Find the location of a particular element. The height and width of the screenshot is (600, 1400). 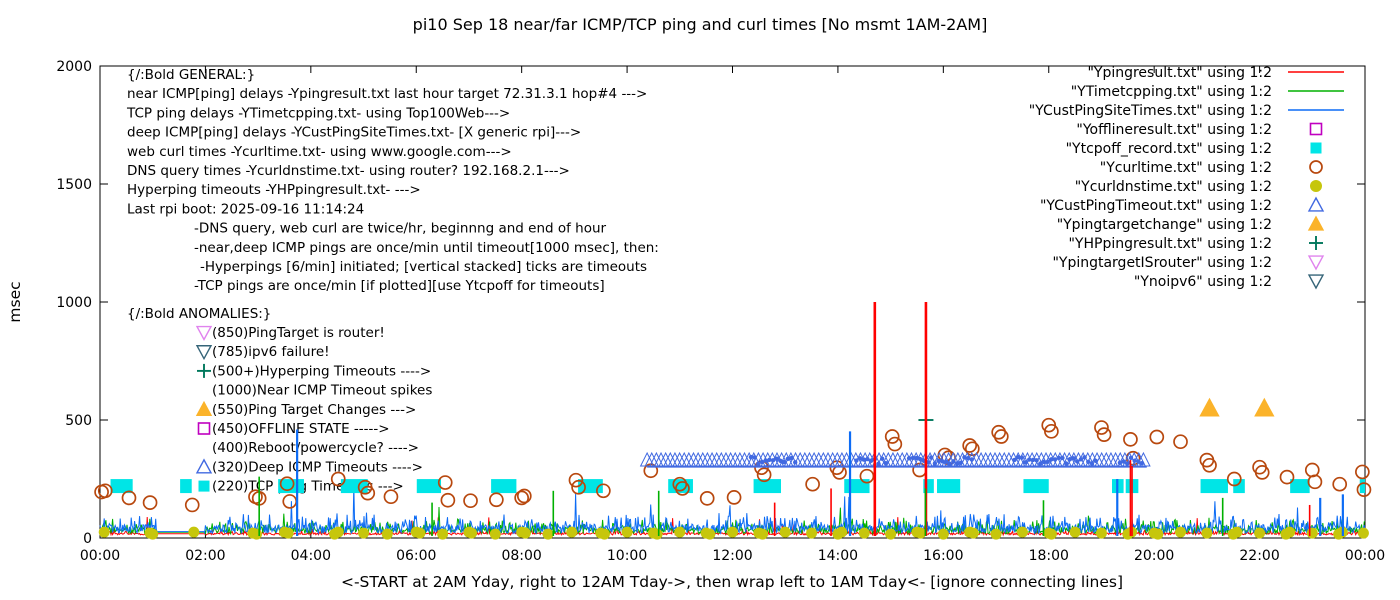

legend-triangle-down-open-icon is located at coordinates (1316, 263).